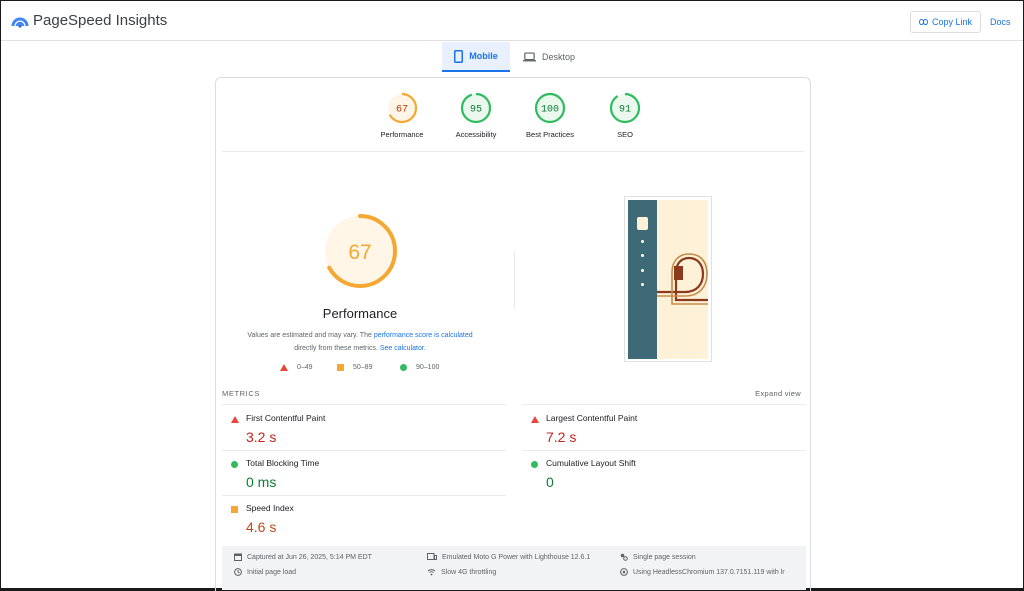 The image size is (1024, 591). Describe the element at coordinates (303, 557) in the screenshot. I see `captured-info: Captured at Jun 26, 2025, 5:14 PM EDT` at that location.